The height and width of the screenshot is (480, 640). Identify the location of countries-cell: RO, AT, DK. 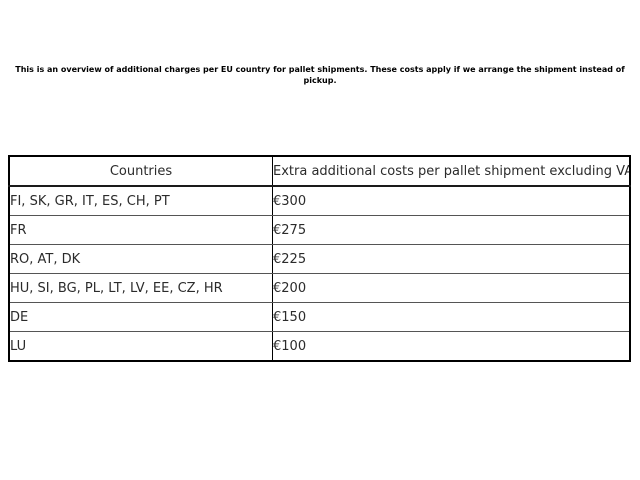
(141, 259).